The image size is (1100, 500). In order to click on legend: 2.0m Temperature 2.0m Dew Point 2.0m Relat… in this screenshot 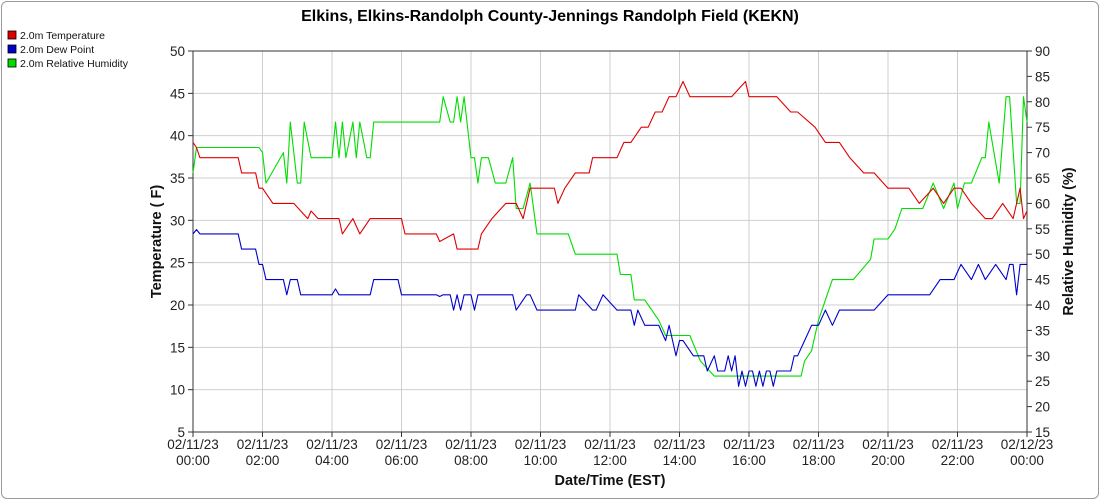, I will do `click(68, 50)`.